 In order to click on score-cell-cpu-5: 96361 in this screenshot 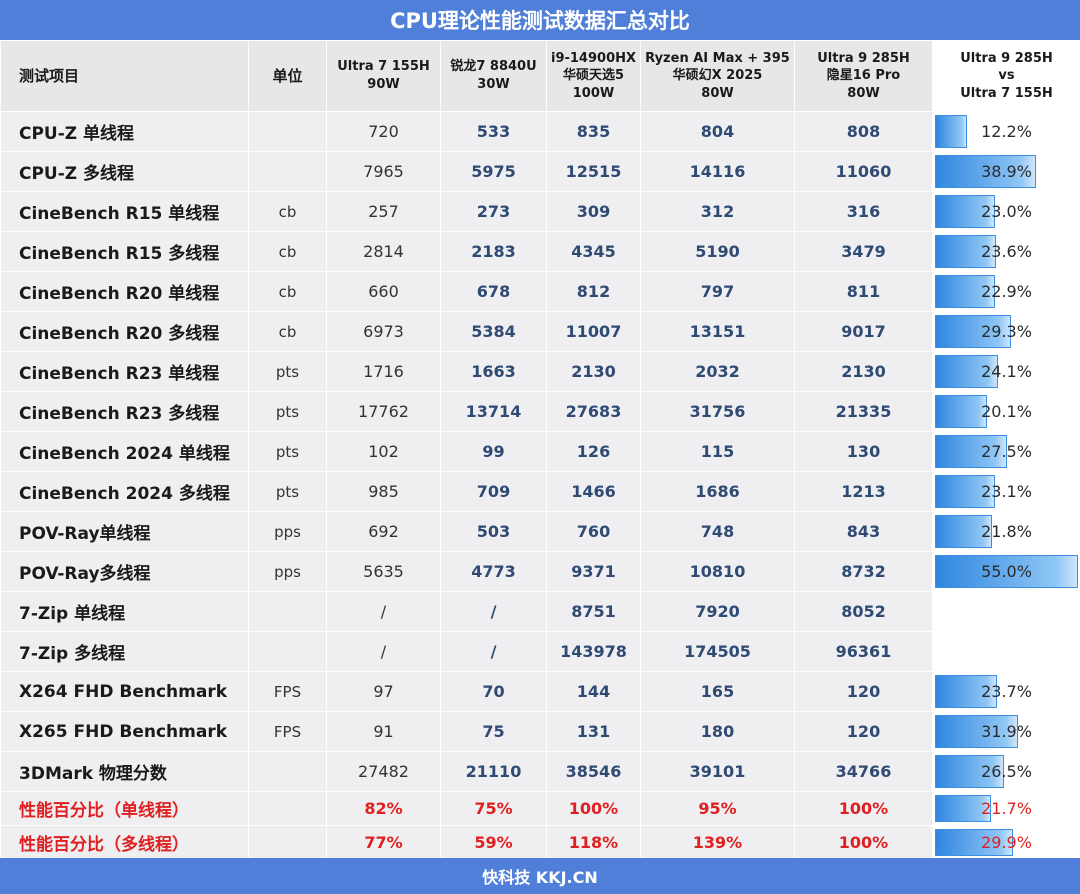, I will do `click(863, 651)`.